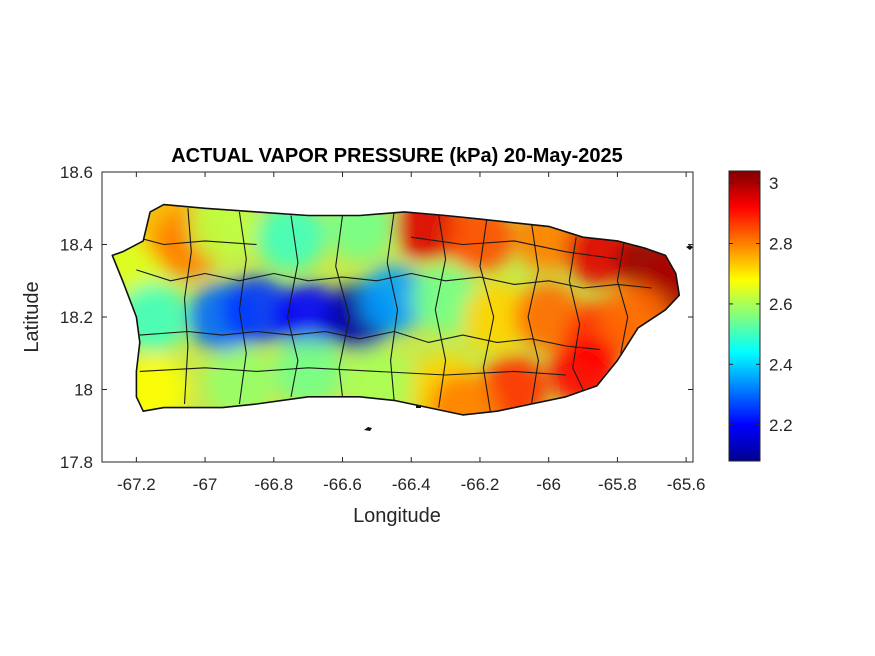  Describe the element at coordinates (76, 172) in the screenshot. I see `y-tick-label: 18.6` at that location.